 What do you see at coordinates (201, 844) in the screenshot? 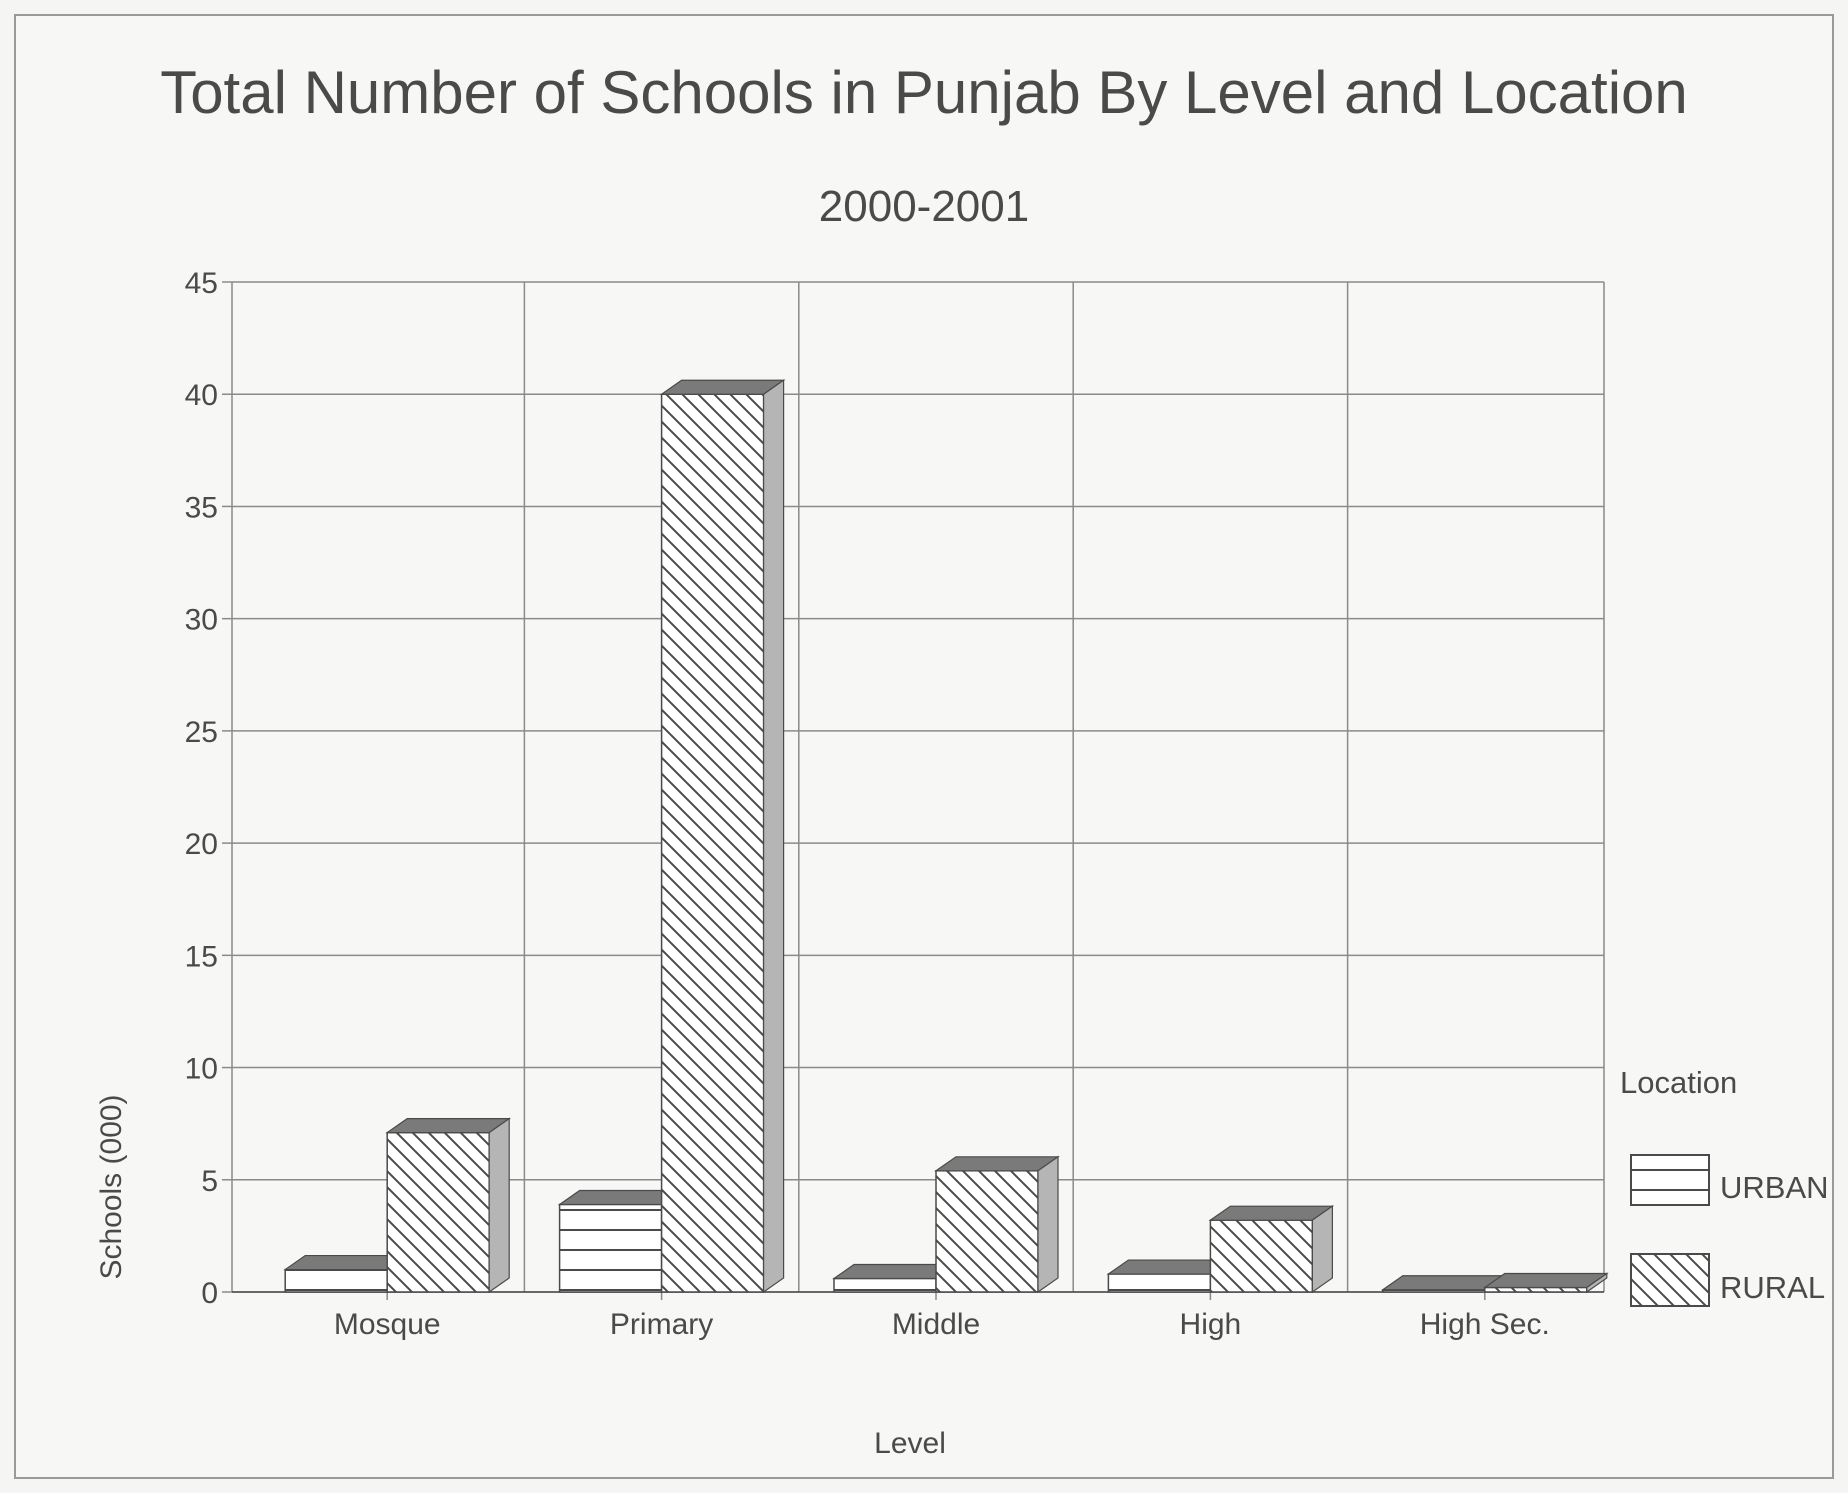
I see `y-tick-label-20: 20` at bounding box center [201, 844].